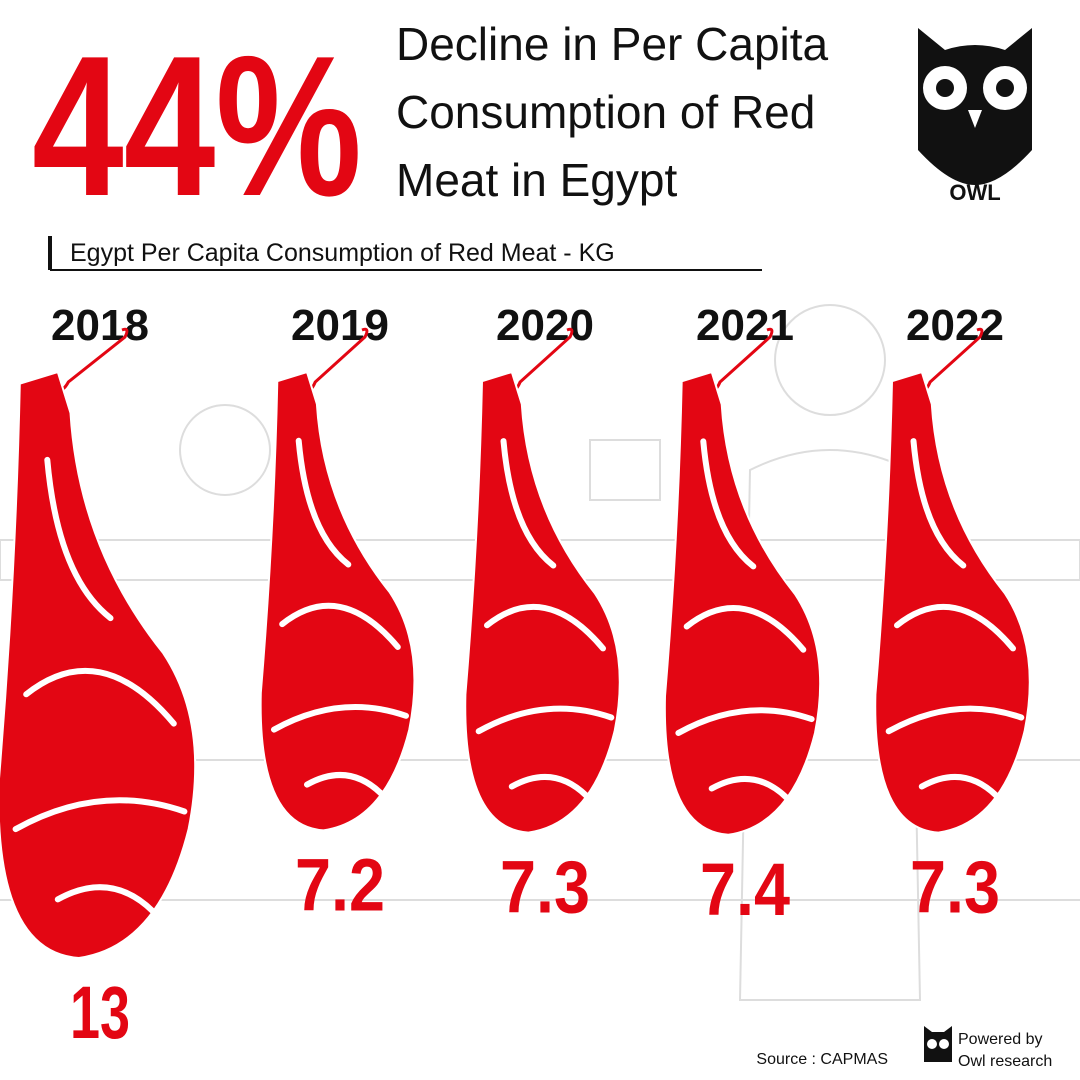 This screenshot has height=1080, width=1080. I want to click on value-label: 13, so click(100, 1012).